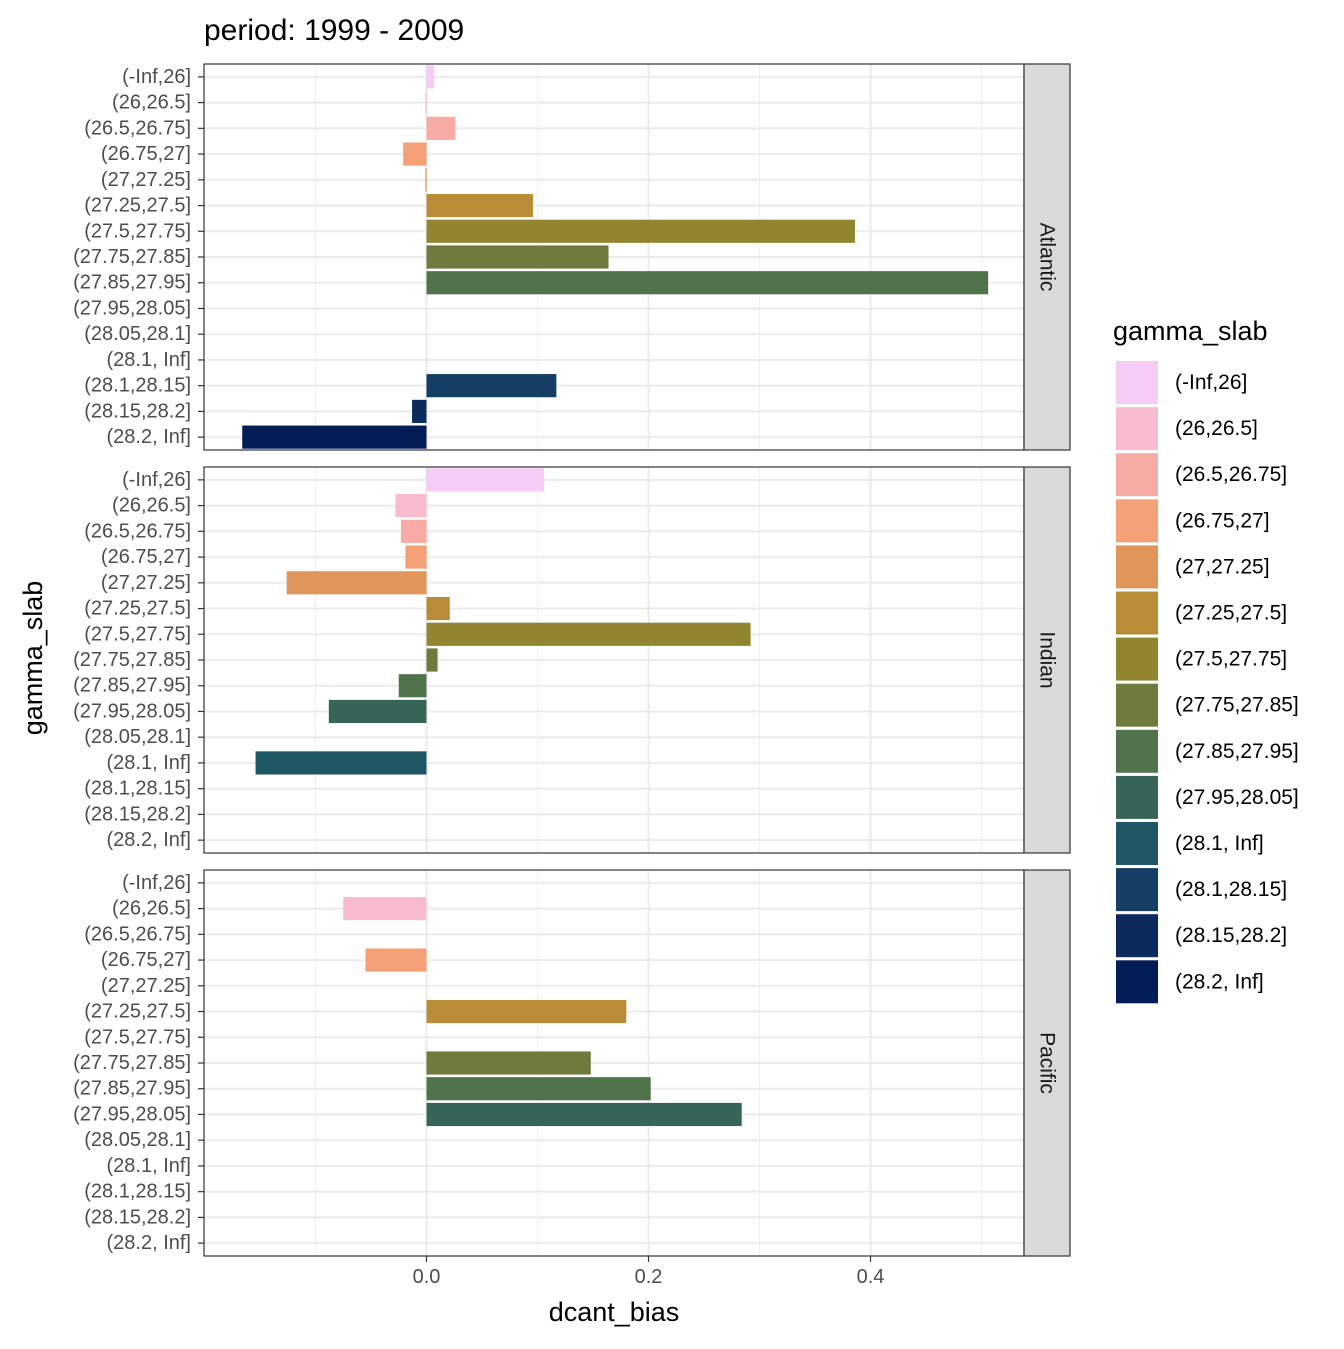 Image resolution: width=1344 pixels, height=1349 pixels. I want to click on facet-strip-label: Atlantic, so click(1047, 257).